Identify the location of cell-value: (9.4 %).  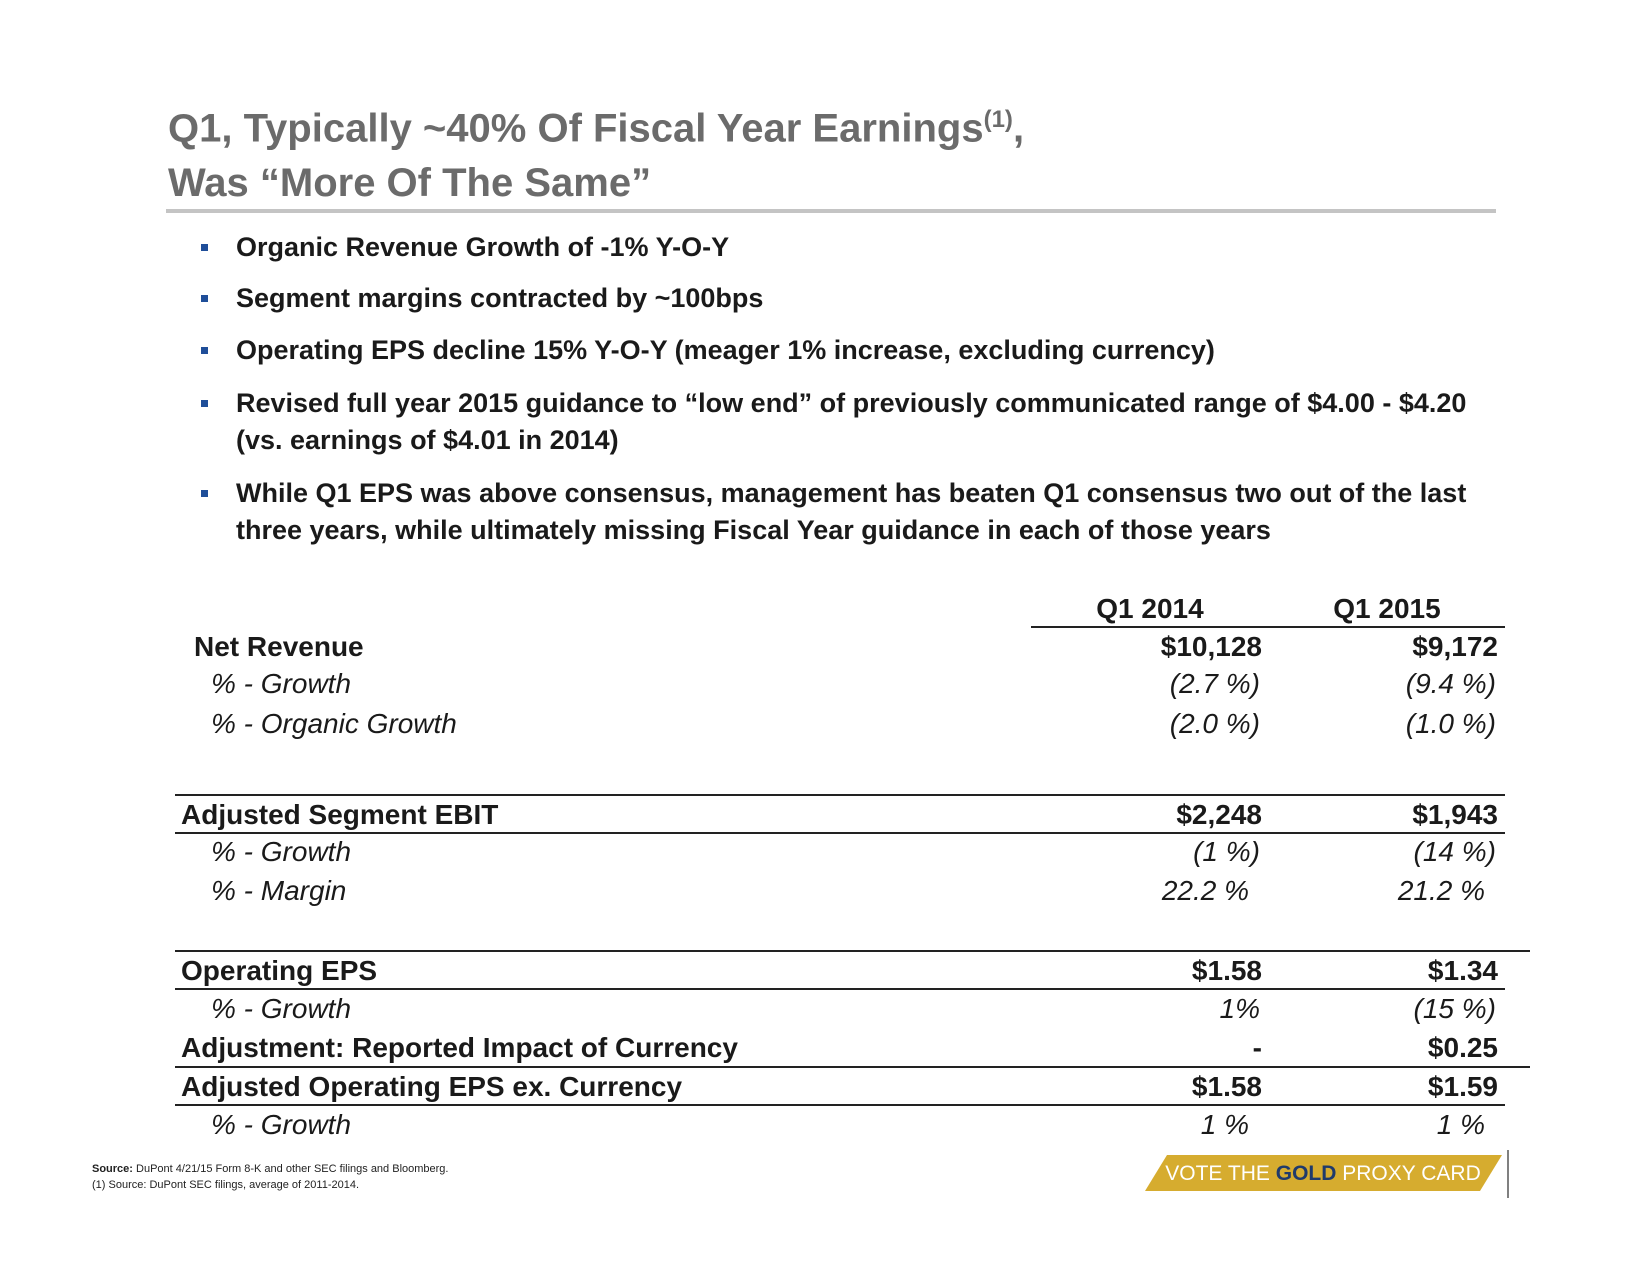
(1450, 683).